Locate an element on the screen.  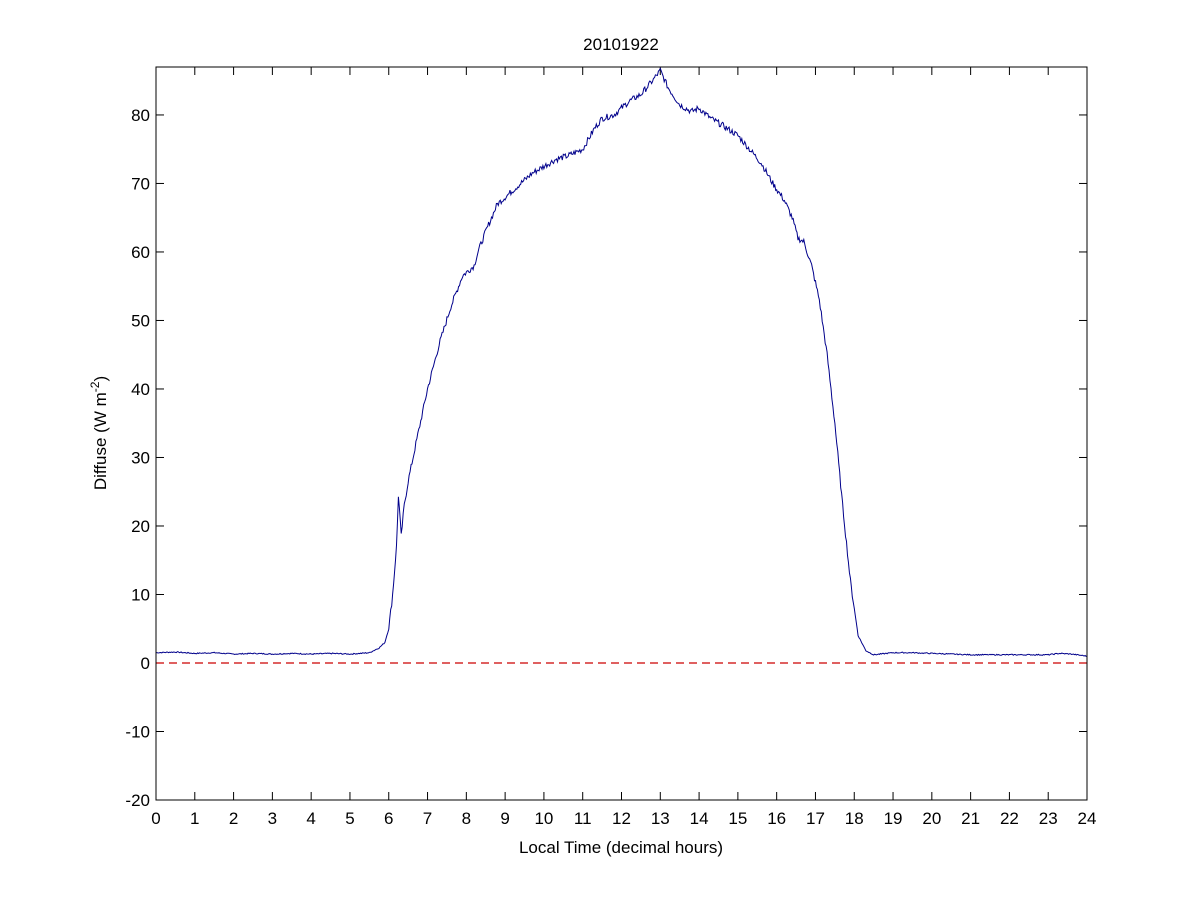
x-tick-label: 18 is located at coordinates (854, 818).